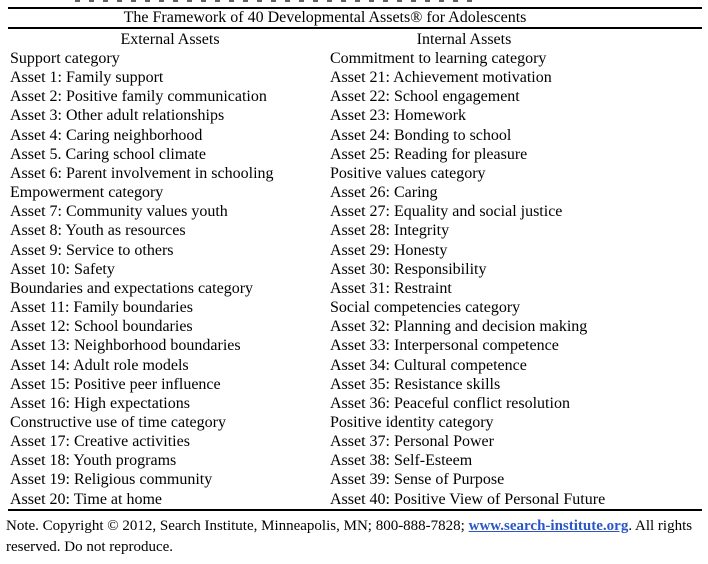 This screenshot has width=708, height=564. I want to click on footer-note-line2: reserved. Do not reproduce., so click(90, 547).